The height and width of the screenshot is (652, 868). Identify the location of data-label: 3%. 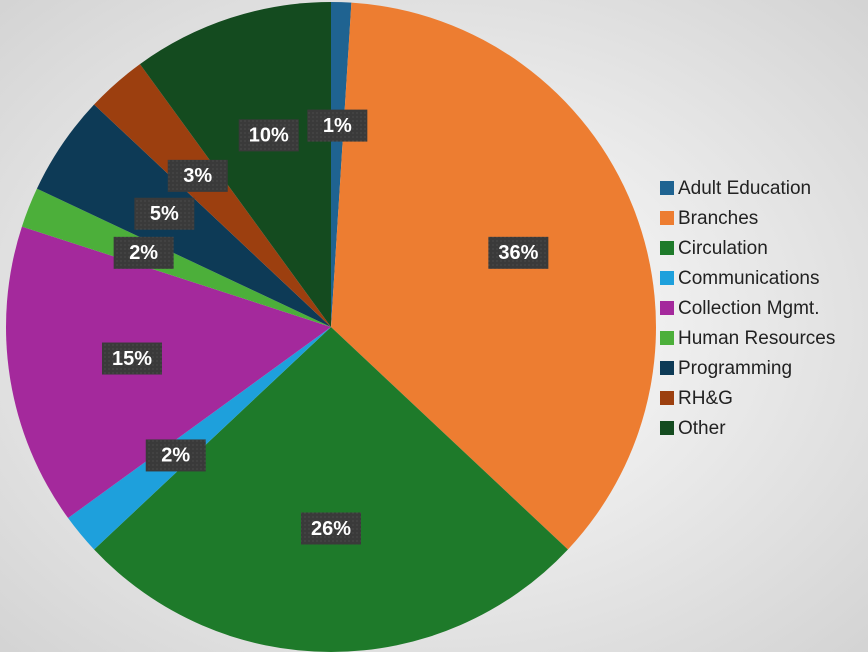
(197, 176).